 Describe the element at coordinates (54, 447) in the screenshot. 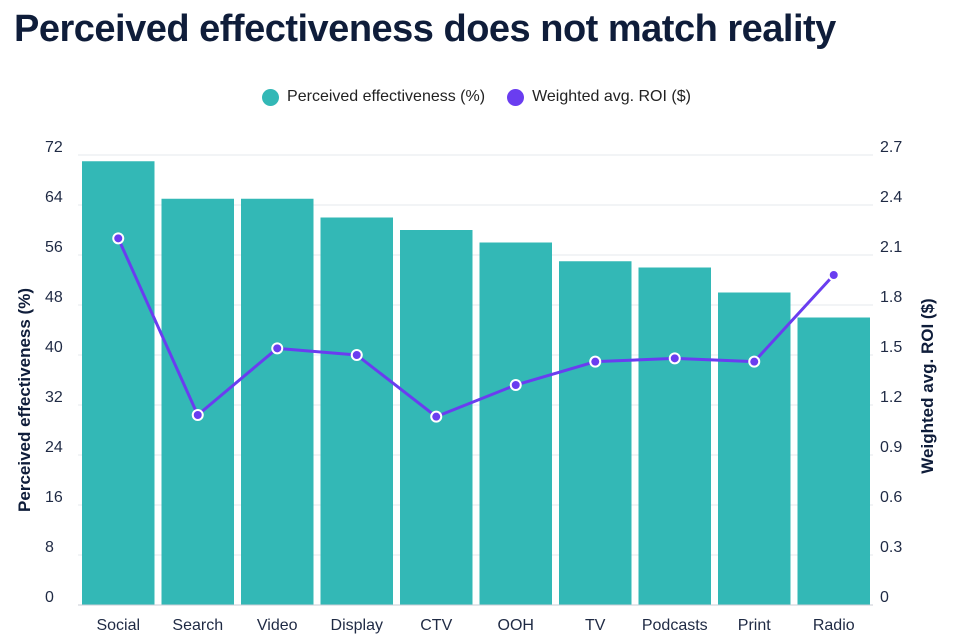

I see `y-tick-label: 24` at that location.